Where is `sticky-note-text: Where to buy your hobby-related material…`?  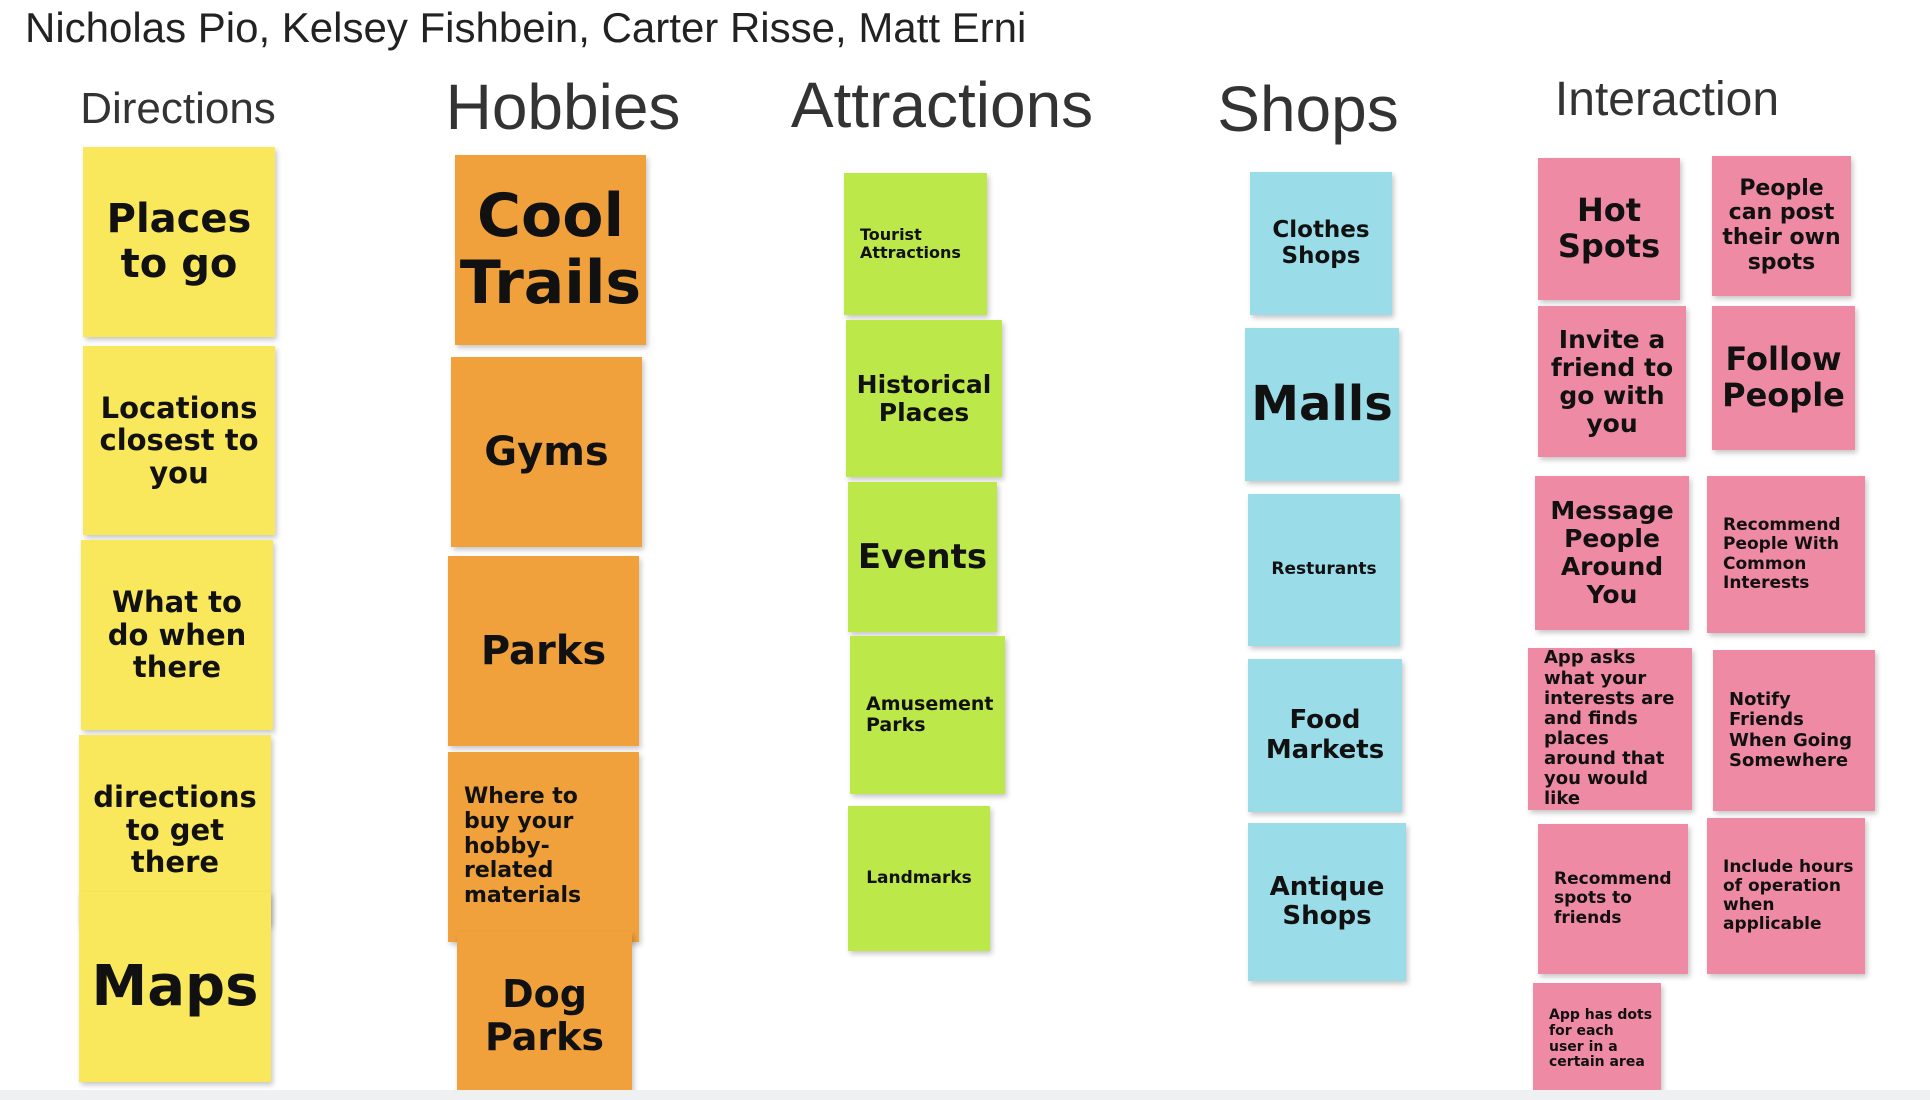 sticky-note-text: Where to buy your hobby-related material… is located at coordinates (523, 846).